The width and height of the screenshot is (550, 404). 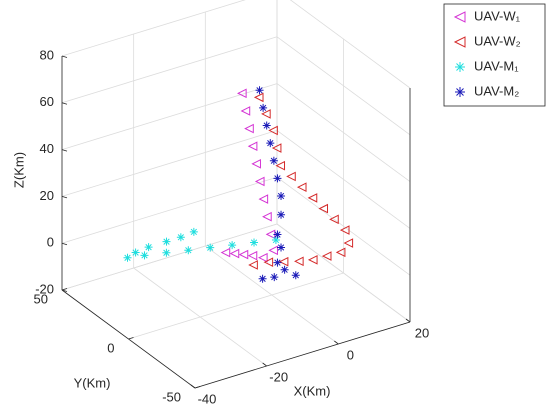 What do you see at coordinates (110, 347) in the screenshot?
I see `y-tick-label: 0` at bounding box center [110, 347].